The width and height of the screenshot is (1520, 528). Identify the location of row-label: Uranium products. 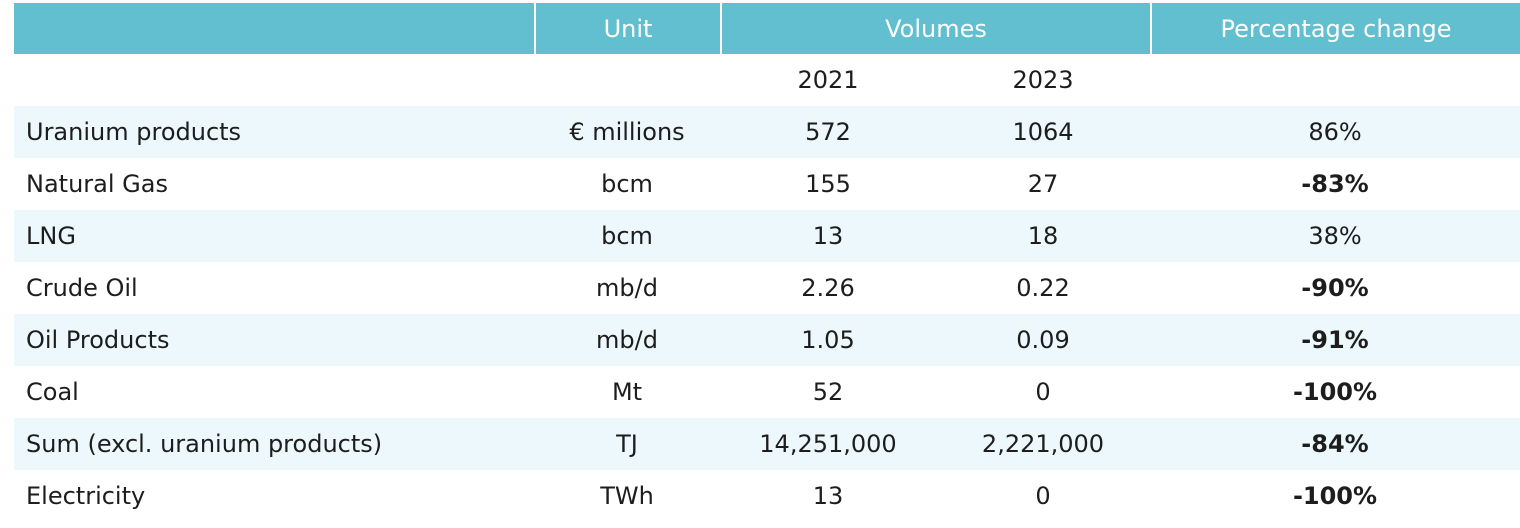
(134, 132).